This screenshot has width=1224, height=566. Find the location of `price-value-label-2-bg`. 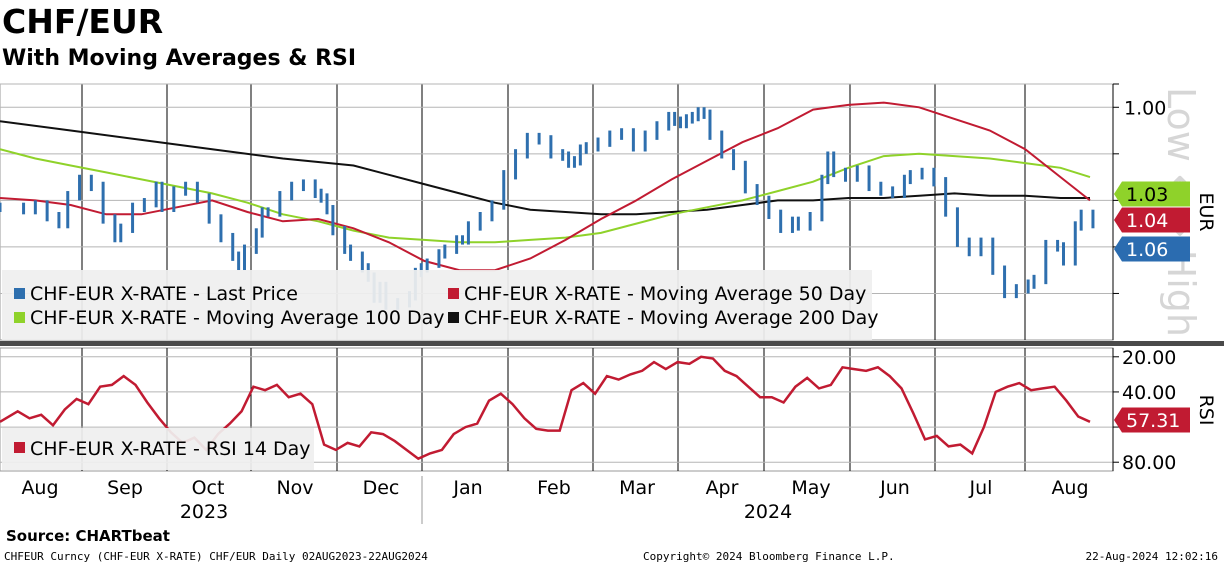

price-value-label-2-bg is located at coordinates (1152, 249).